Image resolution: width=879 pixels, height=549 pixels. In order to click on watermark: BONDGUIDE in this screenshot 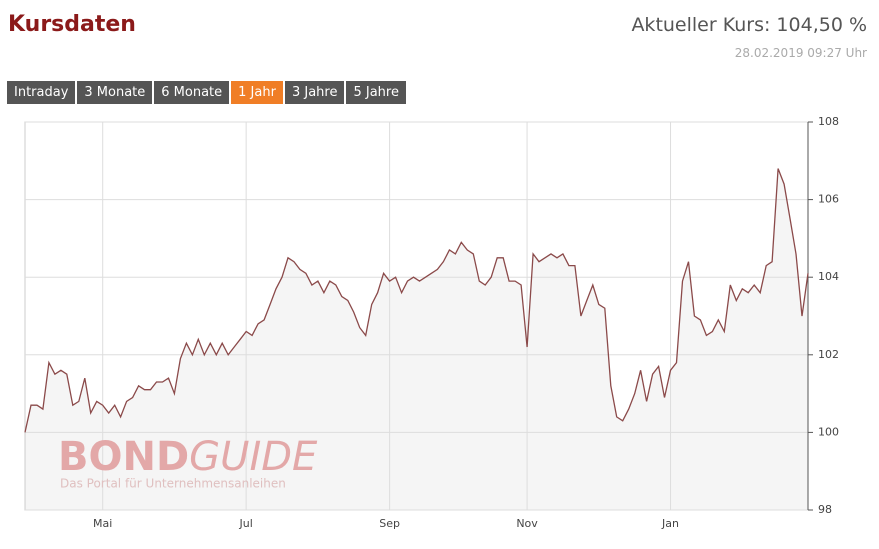, I will do `click(188, 457)`.